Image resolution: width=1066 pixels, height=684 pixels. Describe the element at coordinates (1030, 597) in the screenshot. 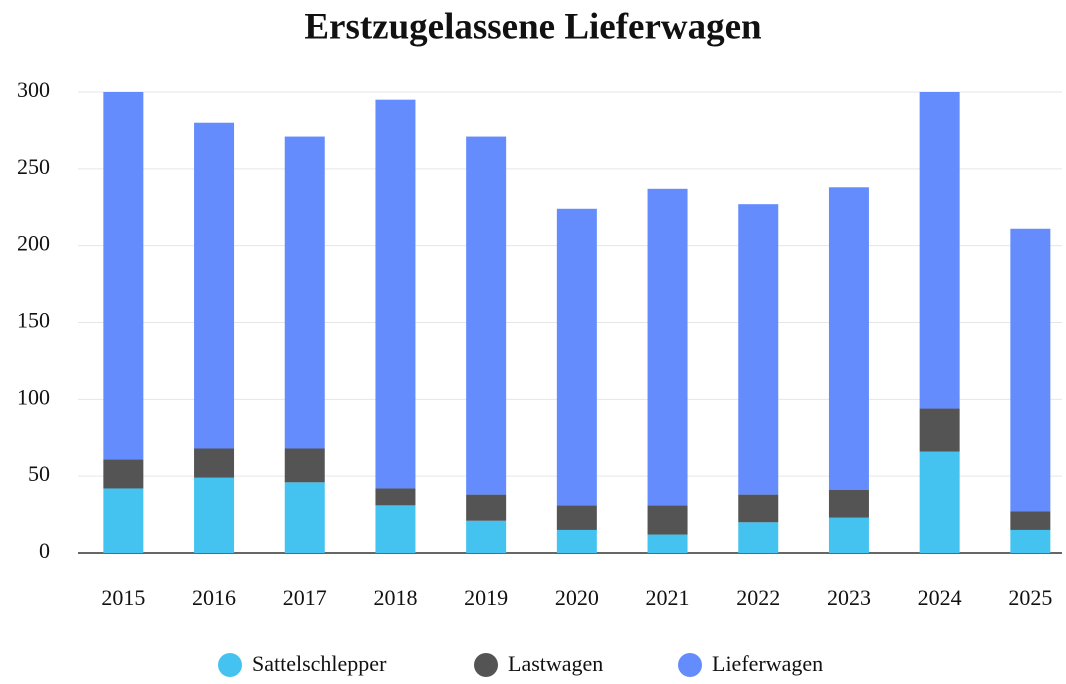

I see `x-tick-label: 2025` at that location.